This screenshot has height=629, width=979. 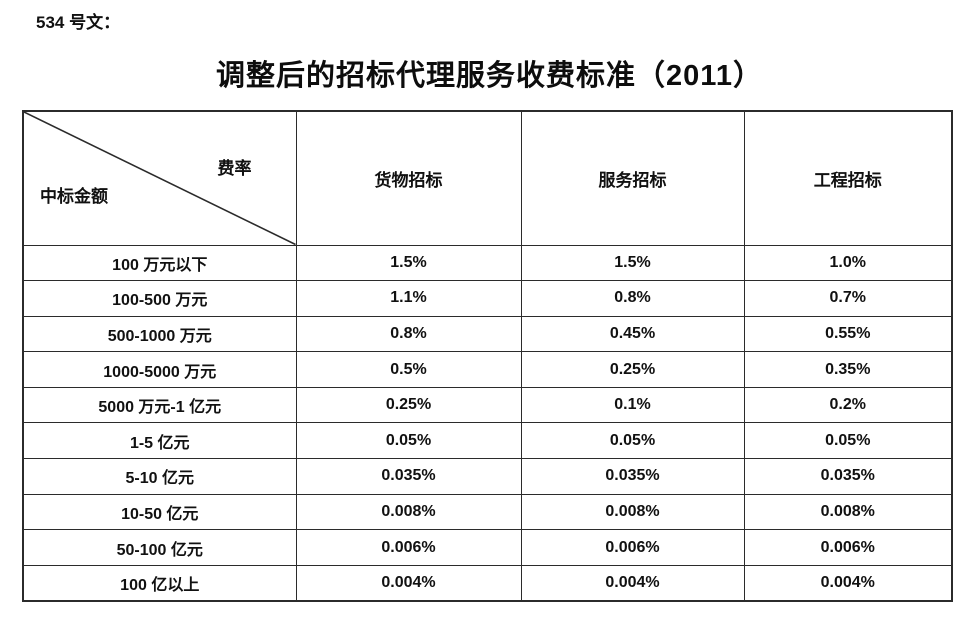 What do you see at coordinates (848, 334) in the screenshot?
I see `rate-cell: 0.55%` at bounding box center [848, 334].